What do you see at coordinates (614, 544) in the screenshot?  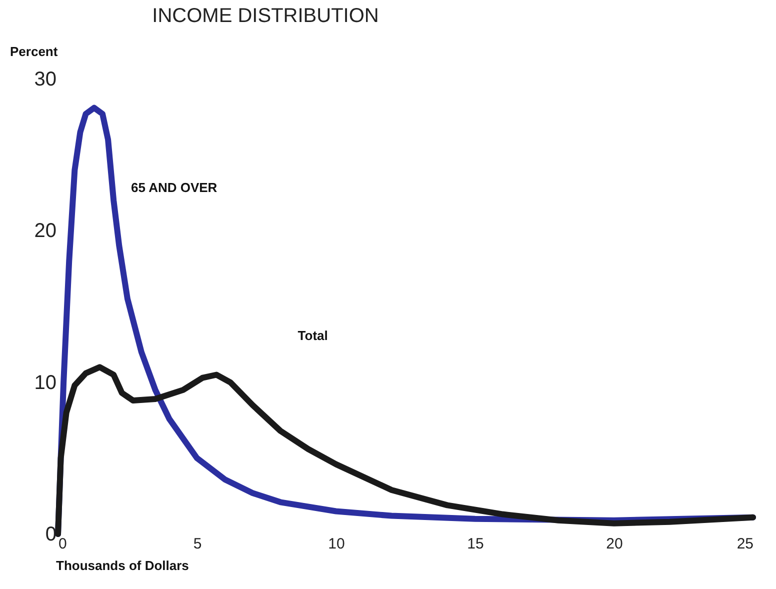 I see `x-tick-label: 20` at bounding box center [614, 544].